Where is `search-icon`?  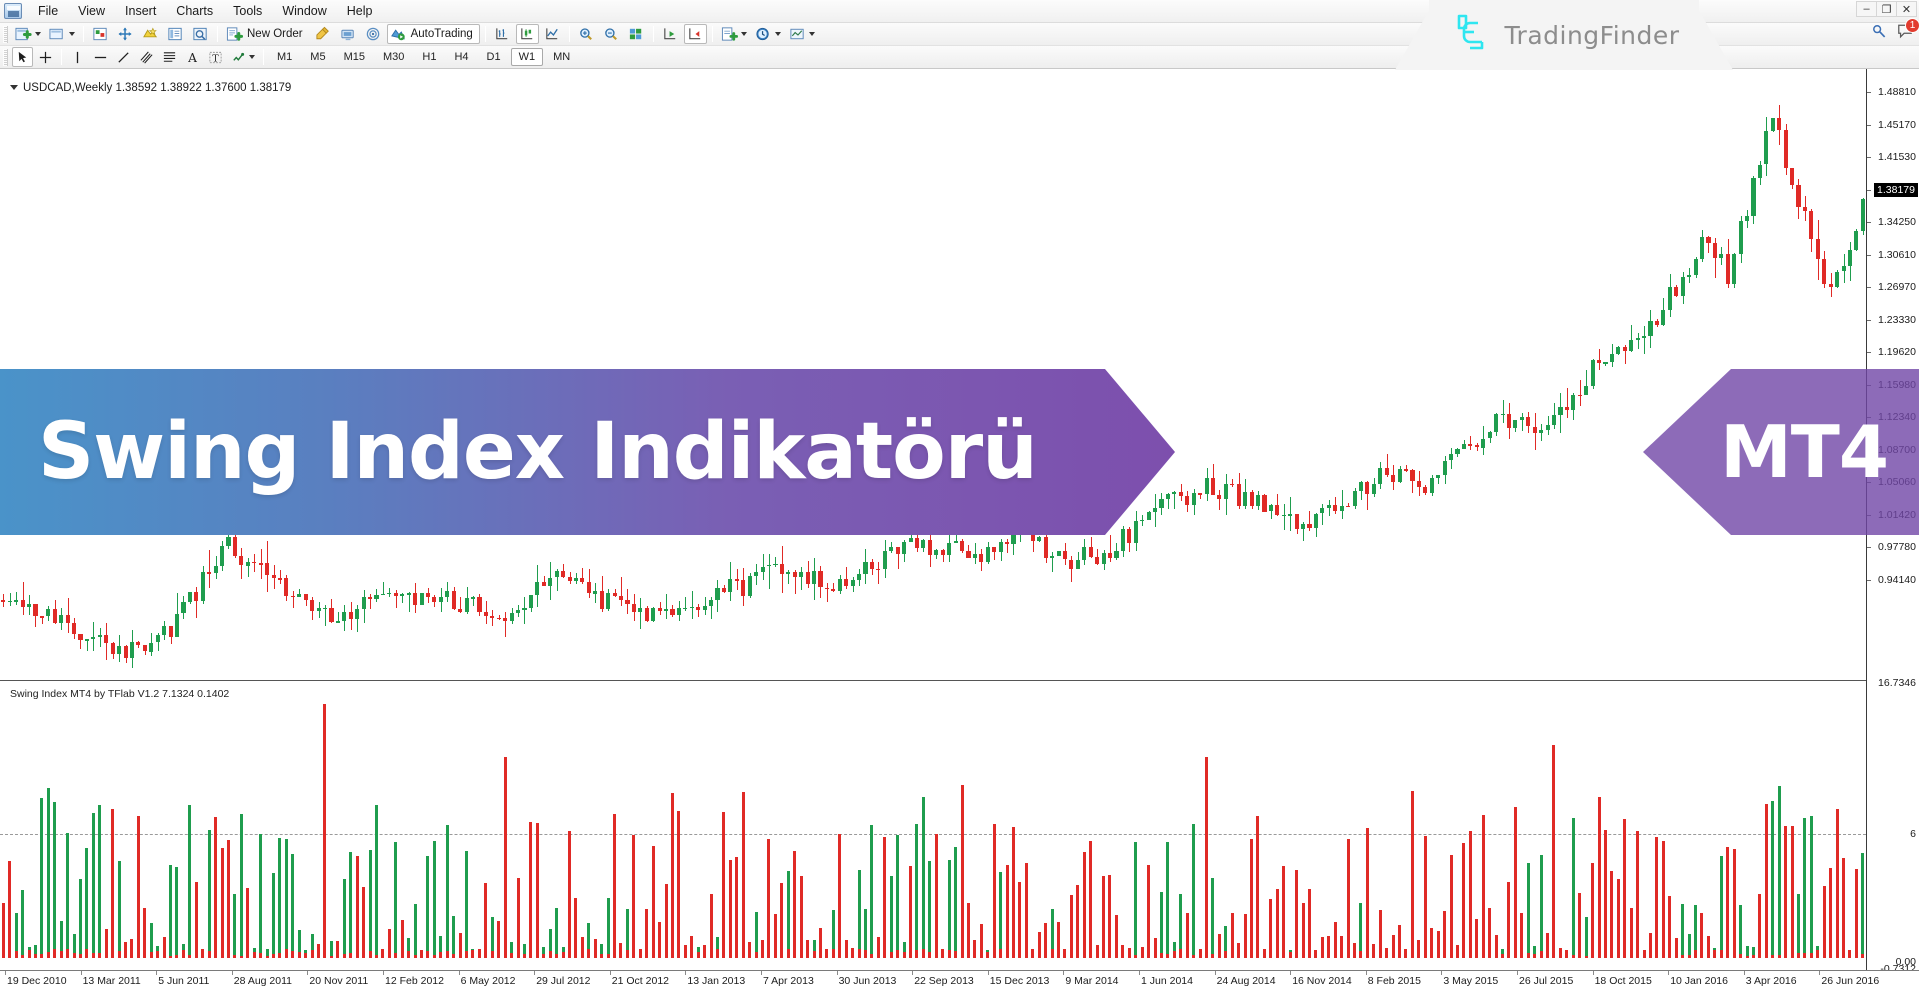
search-icon is located at coordinates (1879, 34).